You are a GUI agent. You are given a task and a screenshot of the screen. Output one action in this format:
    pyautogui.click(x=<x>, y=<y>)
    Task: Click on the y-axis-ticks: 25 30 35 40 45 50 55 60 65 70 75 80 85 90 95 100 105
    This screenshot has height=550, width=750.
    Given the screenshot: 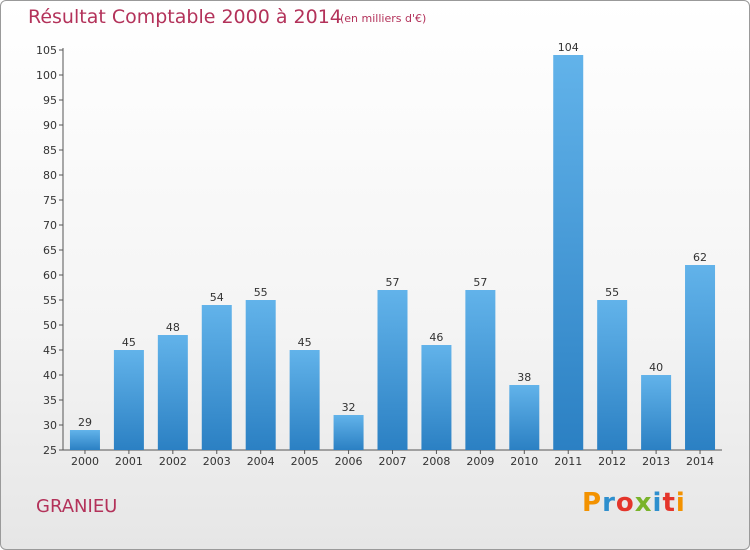 What is the action you would take?
    pyautogui.click(x=49, y=250)
    